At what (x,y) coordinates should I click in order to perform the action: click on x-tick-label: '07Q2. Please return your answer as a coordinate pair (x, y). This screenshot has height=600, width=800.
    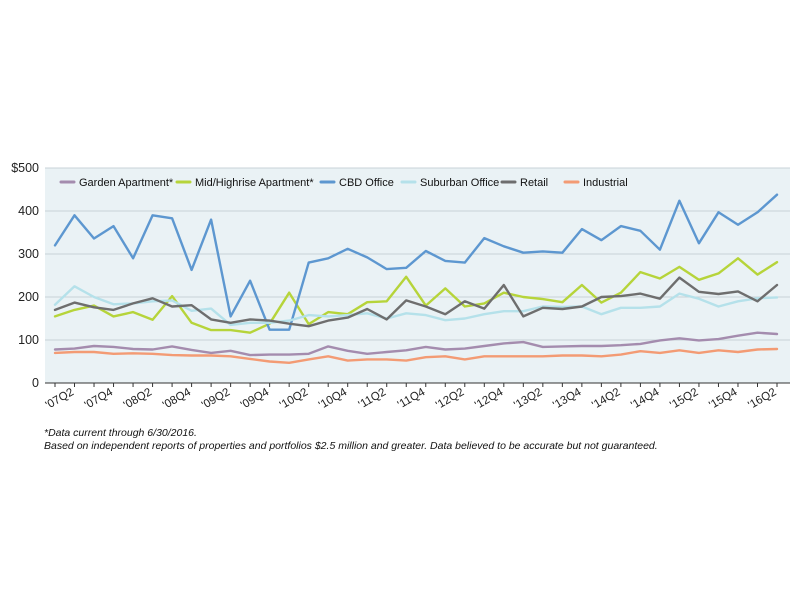
    Looking at the image, I should click on (60, 399).